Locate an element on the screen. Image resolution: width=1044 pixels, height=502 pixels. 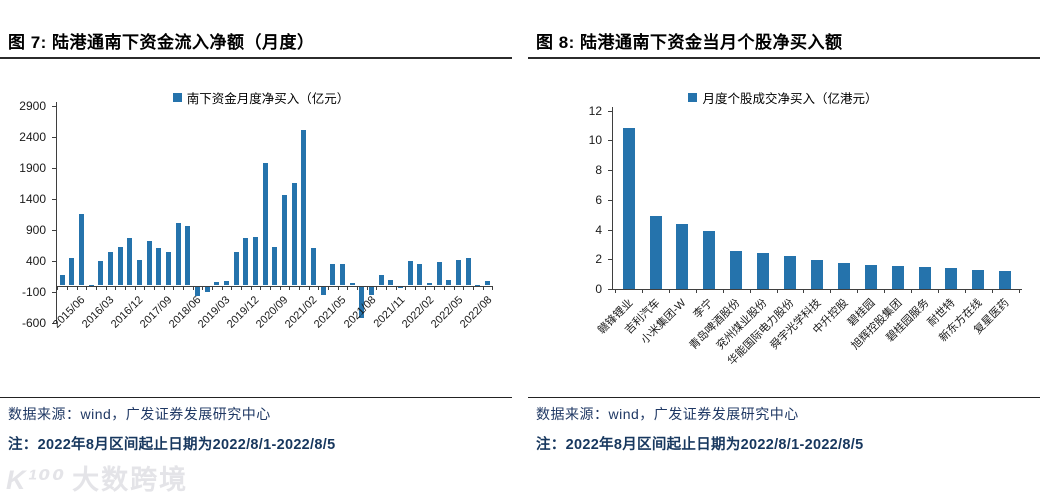
y-axis-label: 12 is located at coordinates (595, 110).